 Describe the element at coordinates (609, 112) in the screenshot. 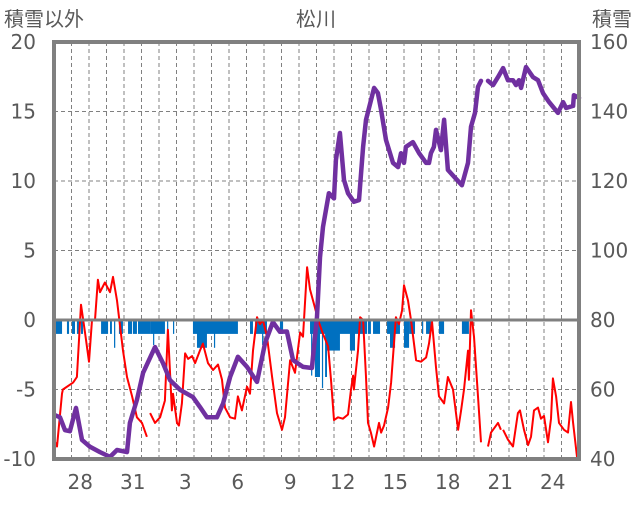

I see `y-tick-label-right: 140` at that location.